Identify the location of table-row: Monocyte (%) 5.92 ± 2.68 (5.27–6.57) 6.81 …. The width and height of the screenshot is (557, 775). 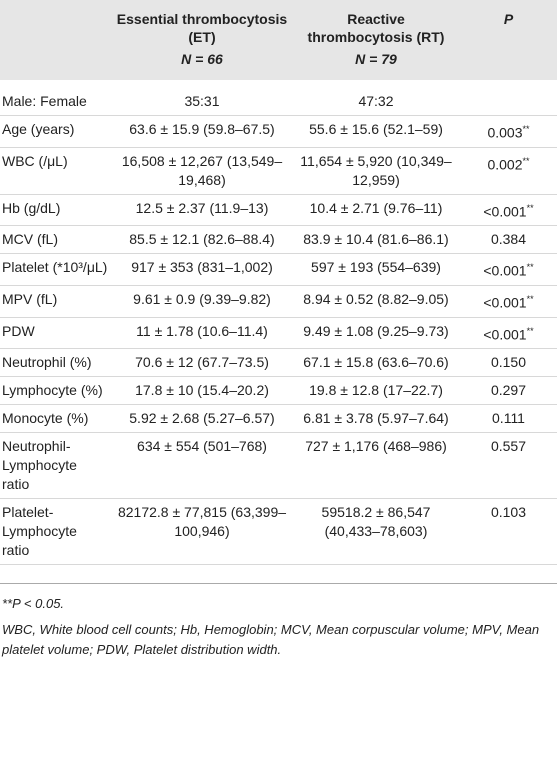
(278, 419).